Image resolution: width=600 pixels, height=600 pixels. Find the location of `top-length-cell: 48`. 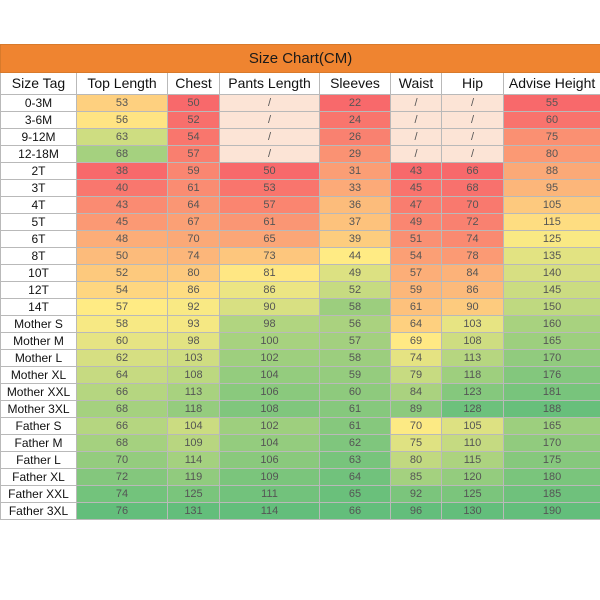

top-length-cell: 48 is located at coordinates (122, 239).